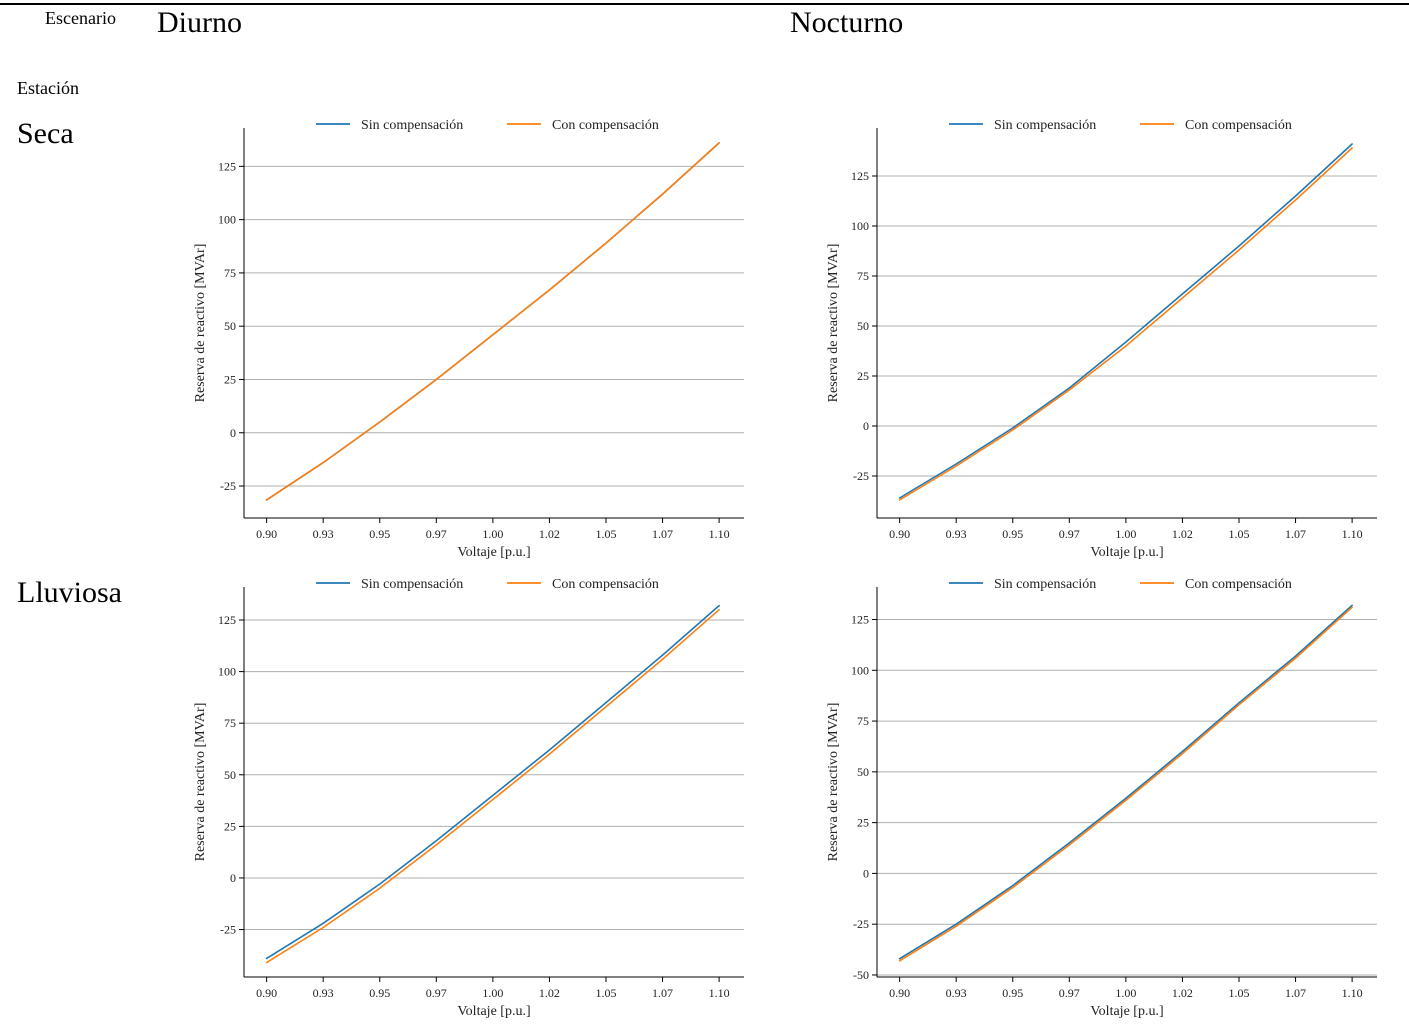 The height and width of the screenshot is (1026, 1409). What do you see at coordinates (861, 975) in the screenshot?
I see `y-tick-label: -50` at bounding box center [861, 975].